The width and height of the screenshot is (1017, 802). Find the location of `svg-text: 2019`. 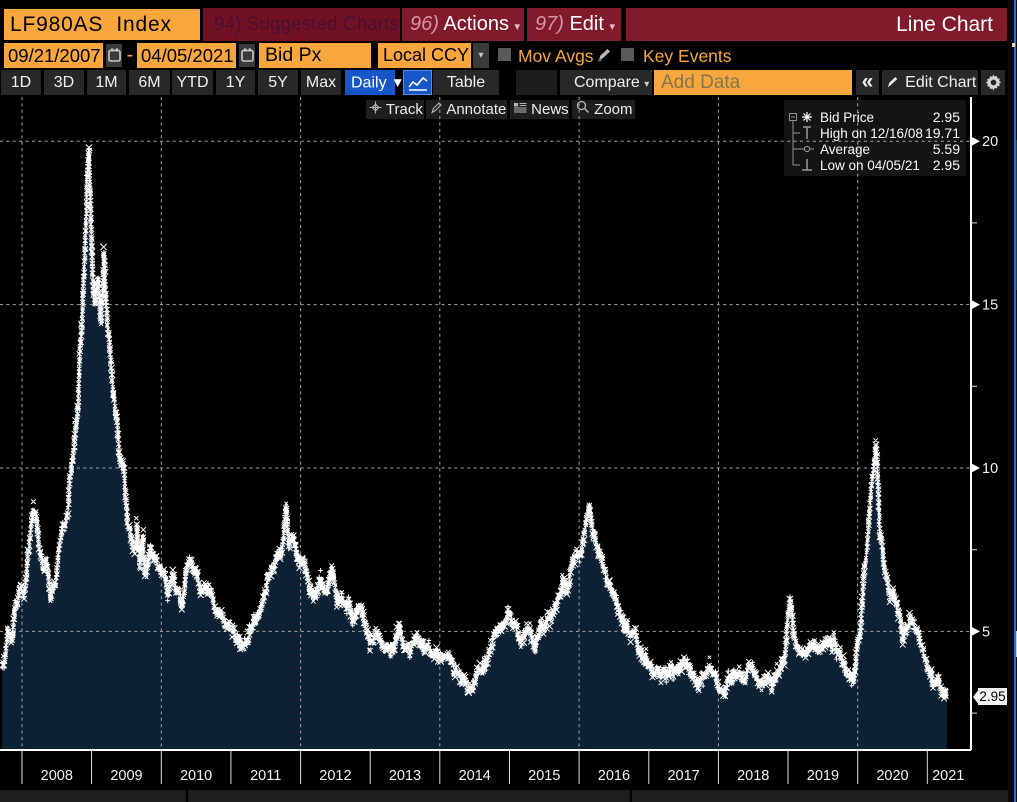

svg-text: 2019 is located at coordinates (823, 776).